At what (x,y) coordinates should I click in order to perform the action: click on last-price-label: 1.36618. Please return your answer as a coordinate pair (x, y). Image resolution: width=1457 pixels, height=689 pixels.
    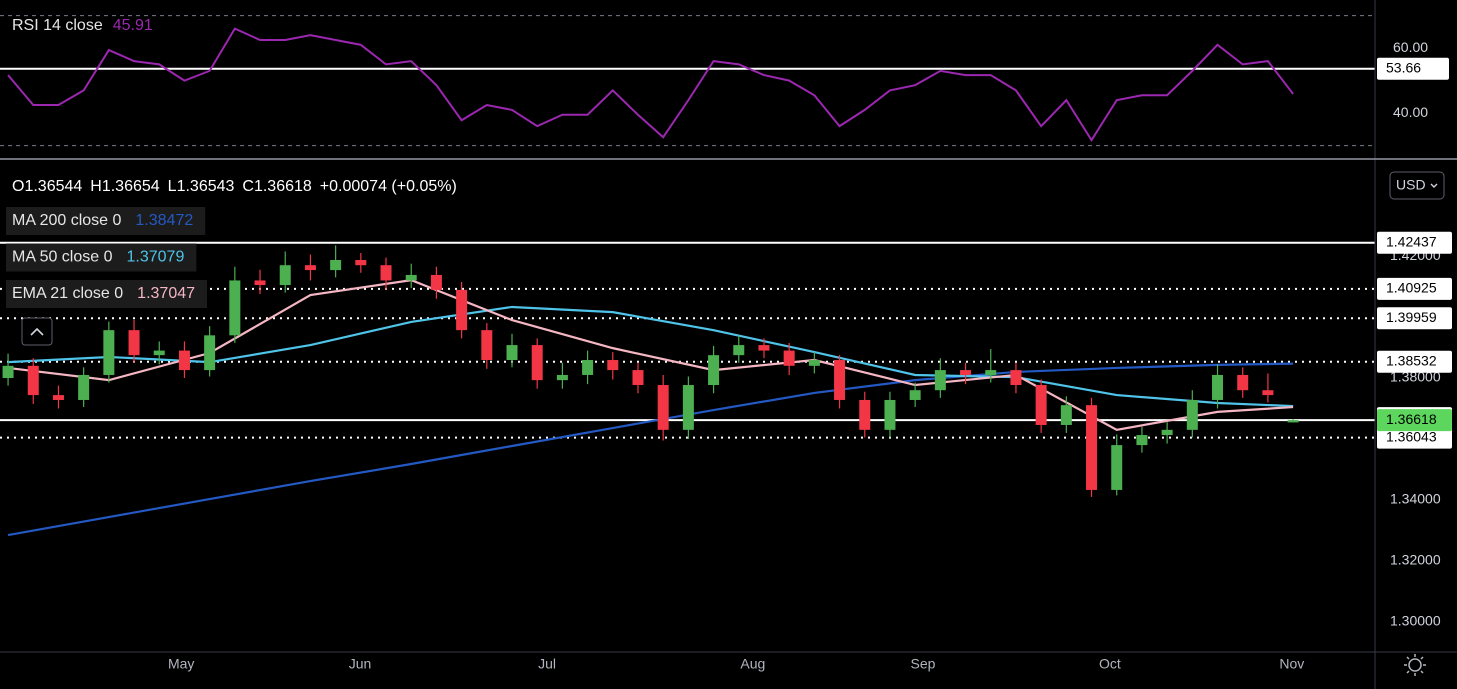
    Looking at the image, I should click on (1411, 419).